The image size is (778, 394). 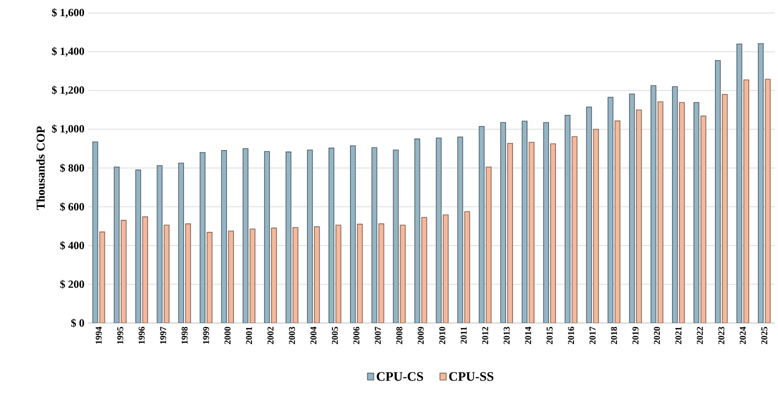 I want to click on y-tick-label: $ 0, so click(x=77, y=323).